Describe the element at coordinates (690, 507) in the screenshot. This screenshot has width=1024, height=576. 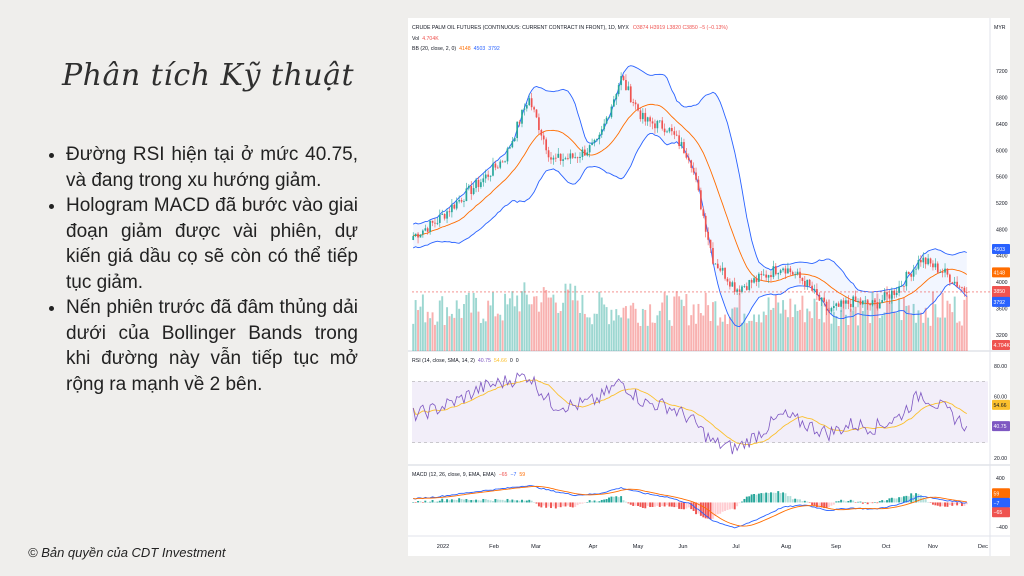
I see `macd-line` at that location.